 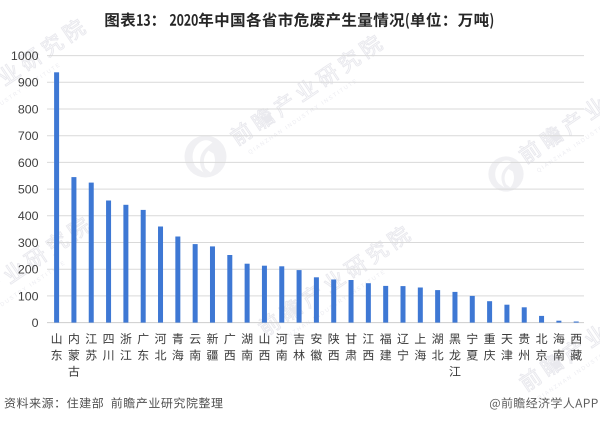 I want to click on svg-text: 600, so click(x=28, y=163).